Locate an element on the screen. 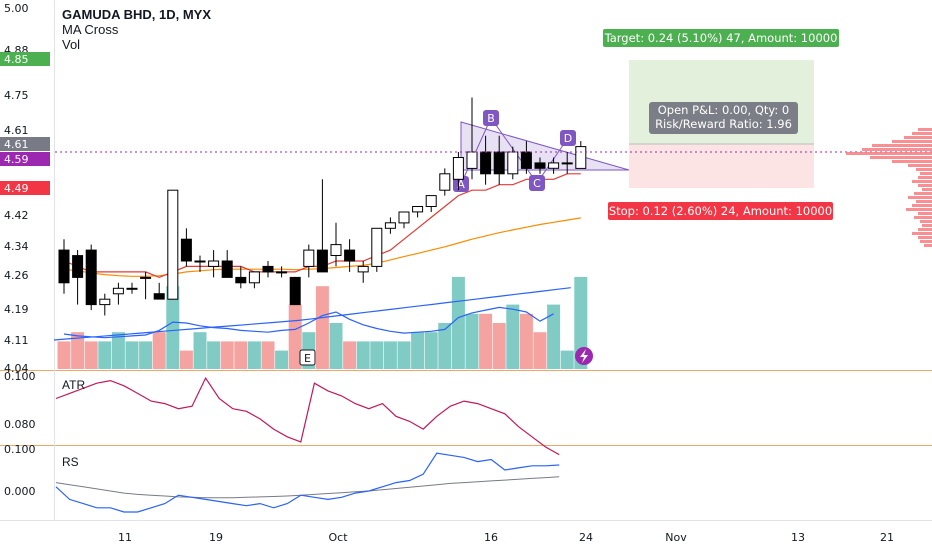 The width and height of the screenshot is (932, 550). time-tick-label: Oct is located at coordinates (338, 537).